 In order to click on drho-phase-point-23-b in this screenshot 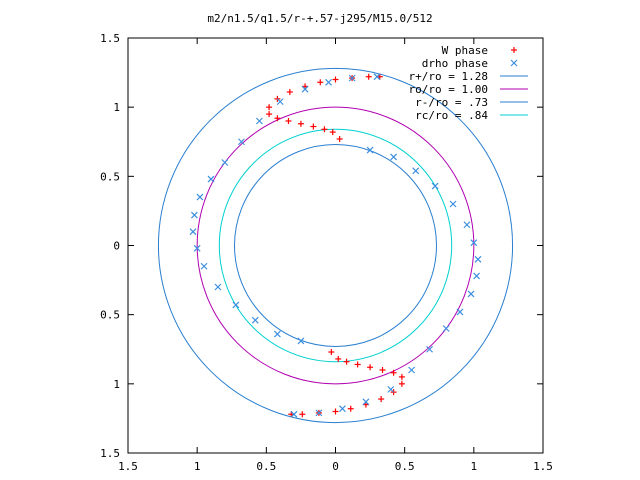, I will do `click(236, 305)`.